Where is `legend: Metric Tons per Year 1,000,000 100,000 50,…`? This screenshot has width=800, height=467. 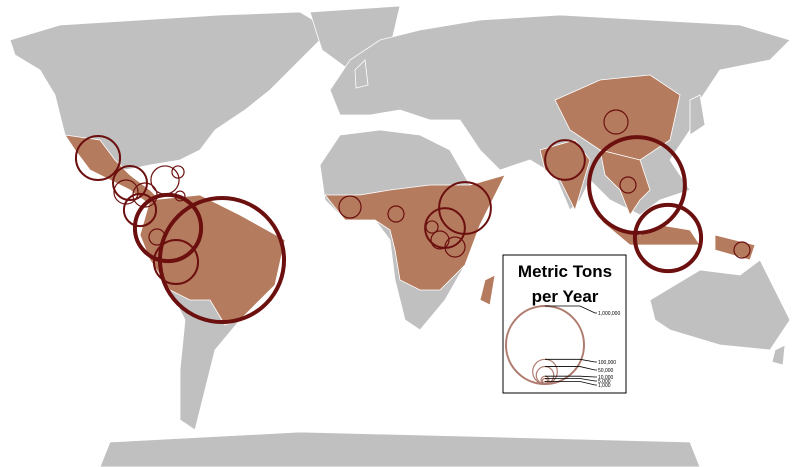 legend: Metric Tons per Year 1,000,000 100,000 50,… is located at coordinates (564, 324).